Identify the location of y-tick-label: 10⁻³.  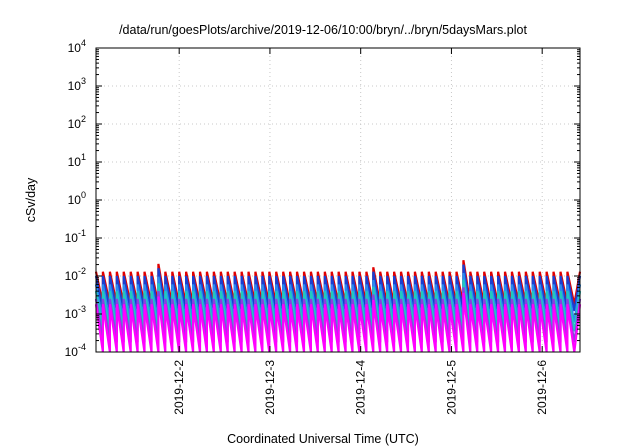
(75, 312).